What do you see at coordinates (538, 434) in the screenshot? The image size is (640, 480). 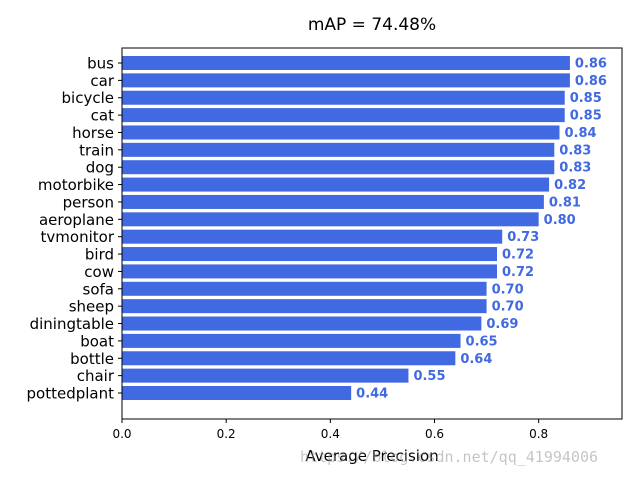 I see `x-tick-label-0.8: 0.8` at bounding box center [538, 434].